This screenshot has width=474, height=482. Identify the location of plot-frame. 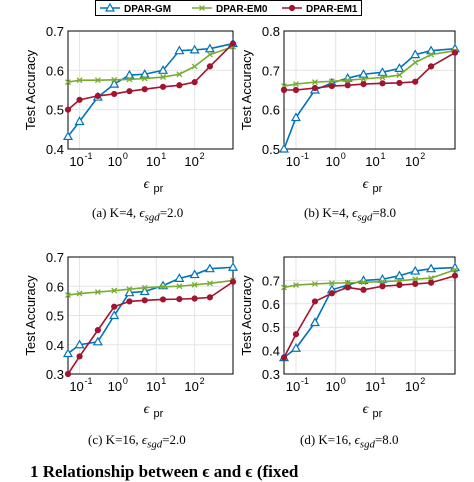
(369, 315).